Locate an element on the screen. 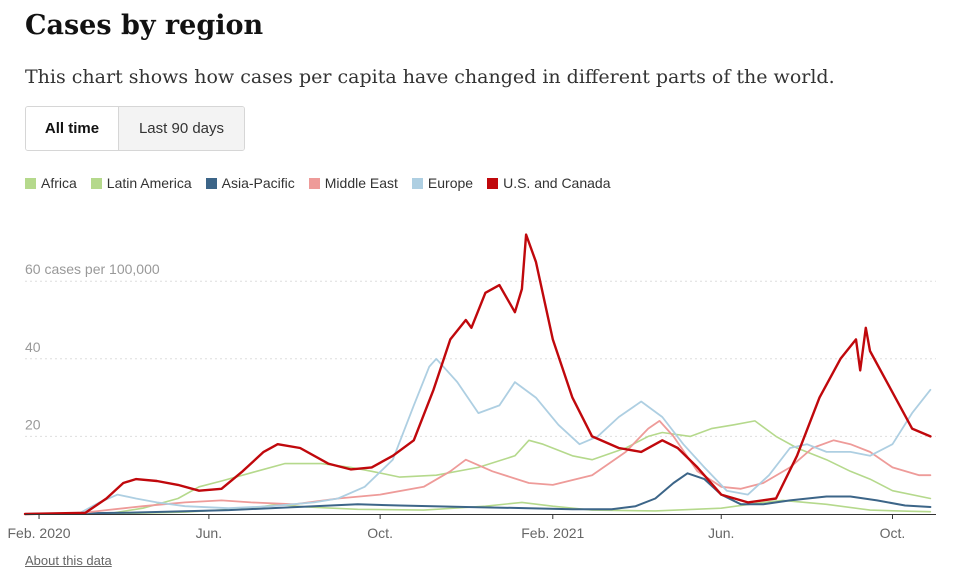 This screenshot has width=954, height=578. legend-label: U.S. and Canada is located at coordinates (557, 183).